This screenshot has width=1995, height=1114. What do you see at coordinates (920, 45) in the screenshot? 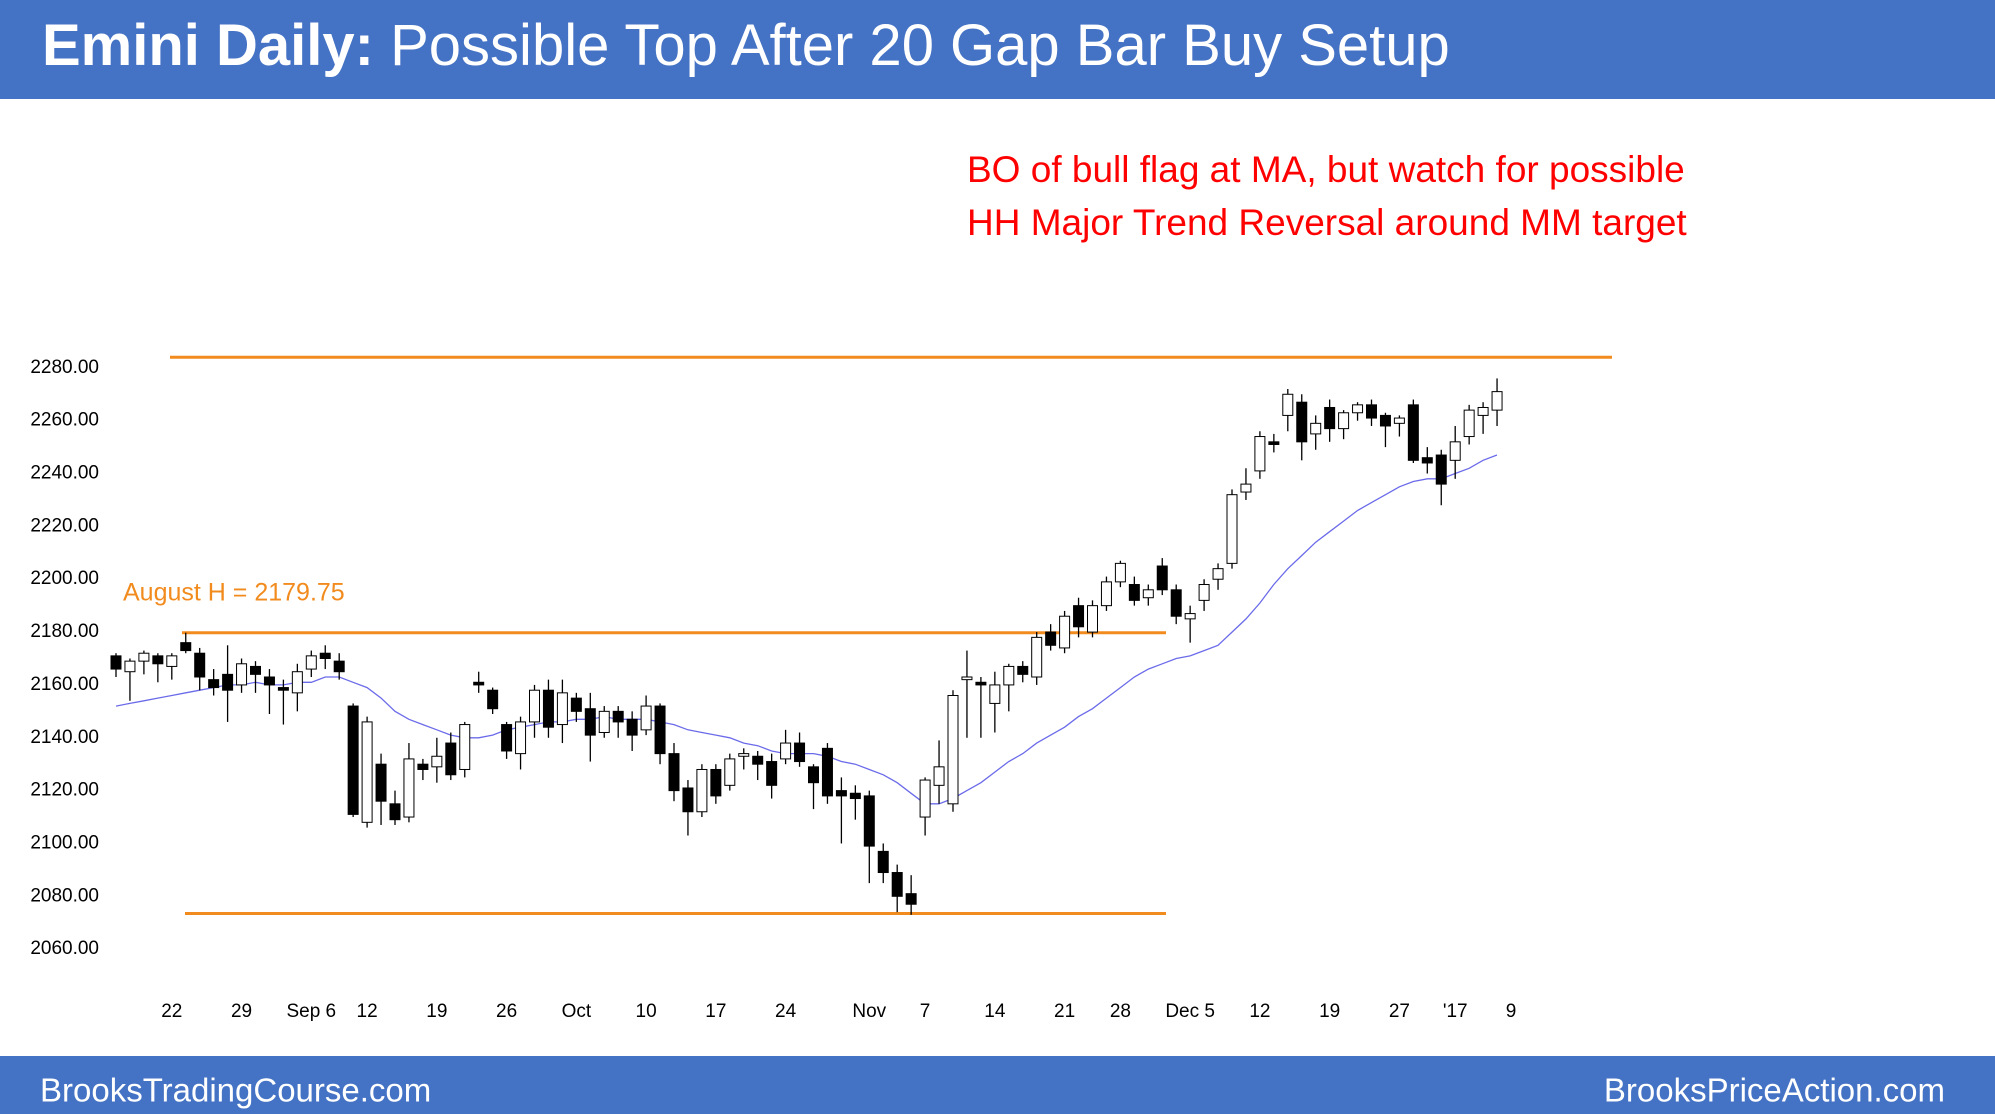
I see `title-main: Possible Top After 20 Gap Bar Buy Setup` at bounding box center [920, 45].